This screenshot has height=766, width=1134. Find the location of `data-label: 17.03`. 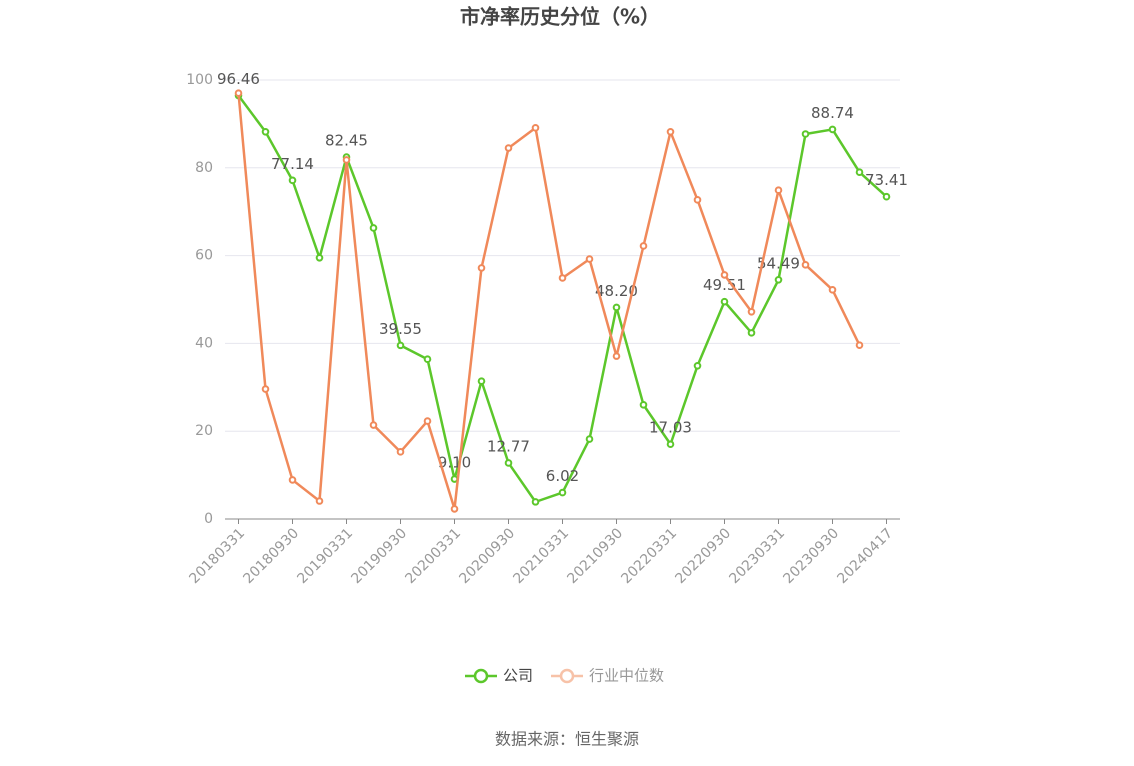

data-label: 17.03 is located at coordinates (670, 428).